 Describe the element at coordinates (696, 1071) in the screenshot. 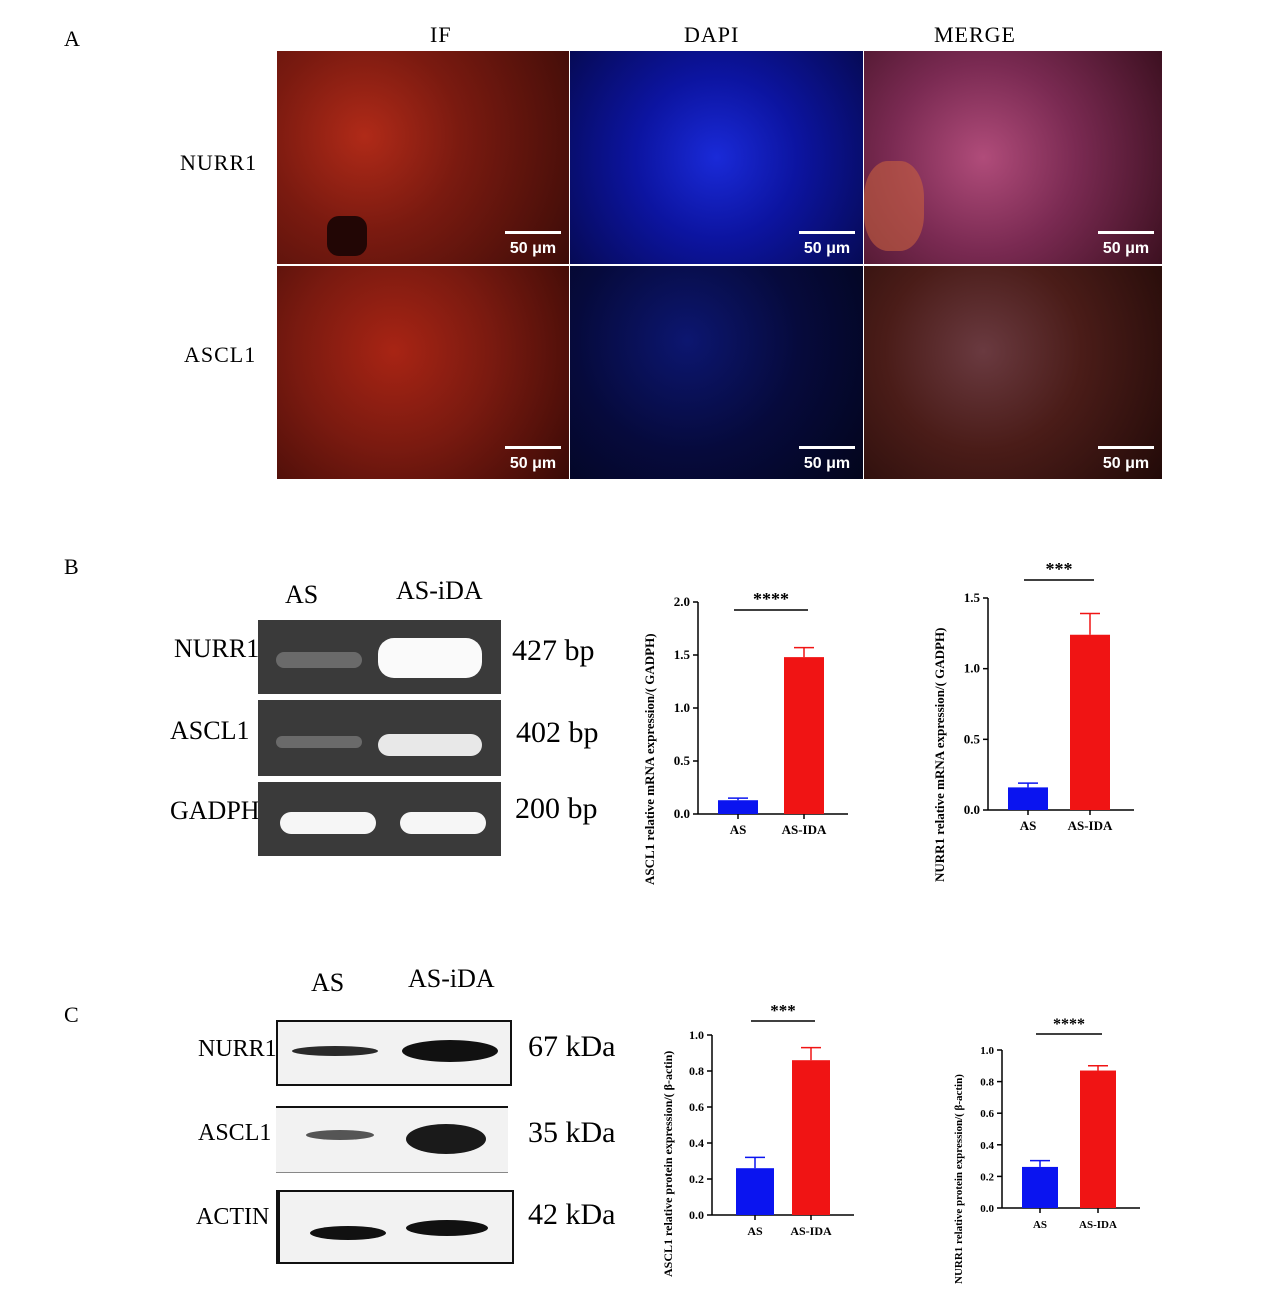

I see `y-tick-label: 0.8` at that location.